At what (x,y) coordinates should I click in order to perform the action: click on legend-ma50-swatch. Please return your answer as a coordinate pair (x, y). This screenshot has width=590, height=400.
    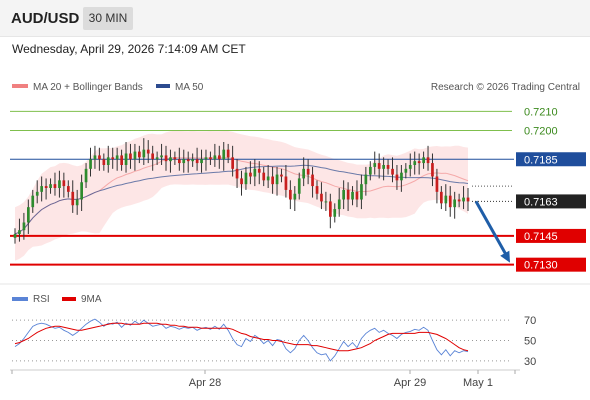
    Looking at the image, I should click on (163, 86).